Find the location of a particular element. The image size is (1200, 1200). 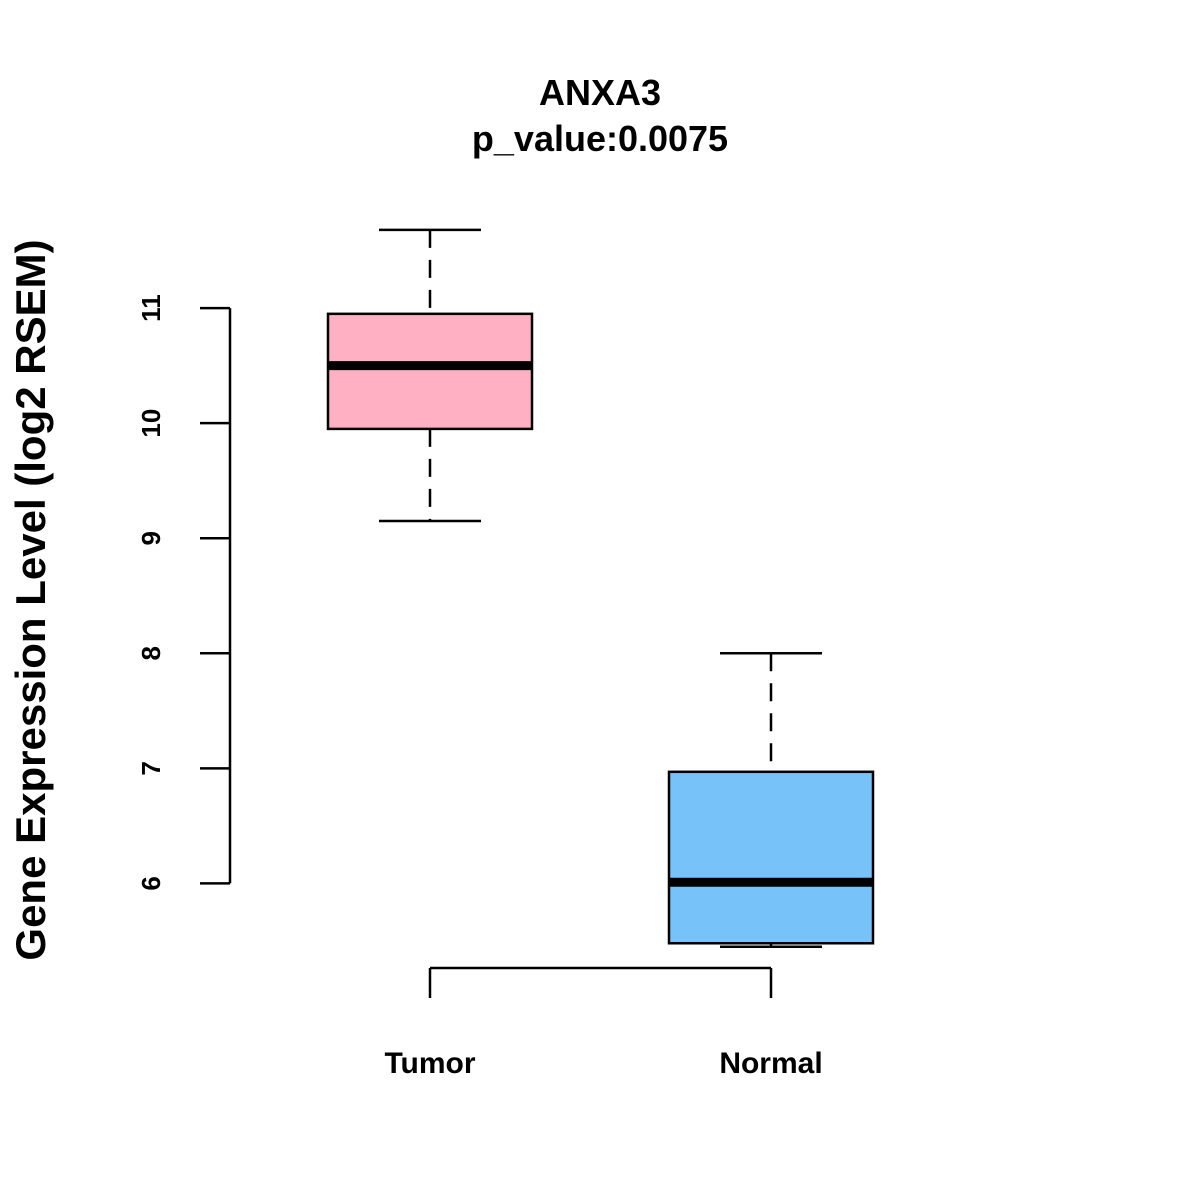

y-tick-label: 11 is located at coordinates (151, 308).